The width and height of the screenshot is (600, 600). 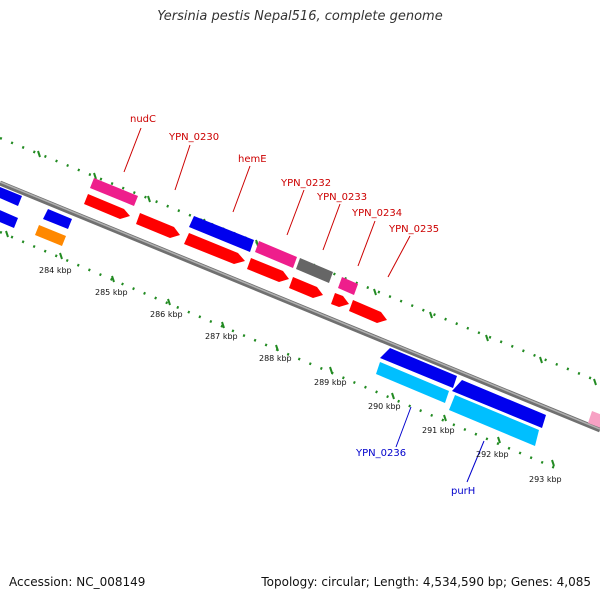 I want to click on label-purH: purH, so click(x=463, y=491).